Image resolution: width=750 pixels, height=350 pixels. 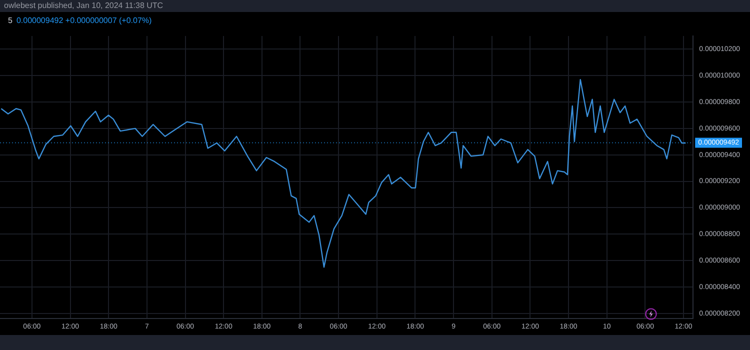 I want to click on chart-subtitle: 0.000009492 +0.000000007 (+0.07%), so click(x=84, y=20).